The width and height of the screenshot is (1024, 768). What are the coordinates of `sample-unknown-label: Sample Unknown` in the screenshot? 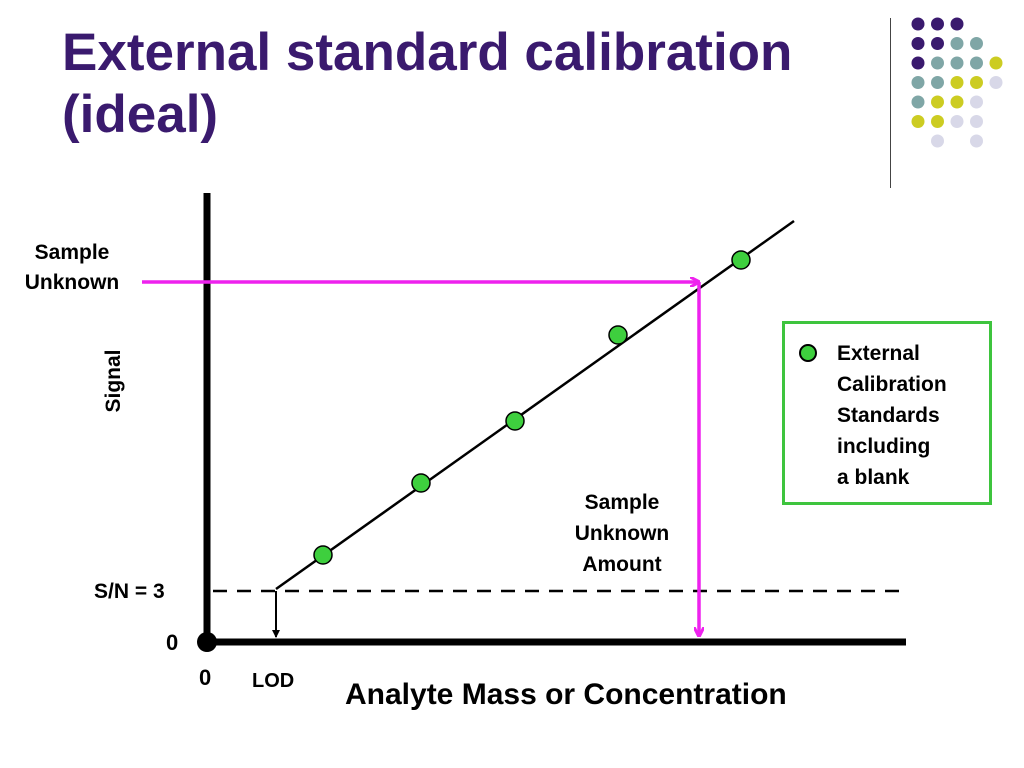 It's located at (72, 268).